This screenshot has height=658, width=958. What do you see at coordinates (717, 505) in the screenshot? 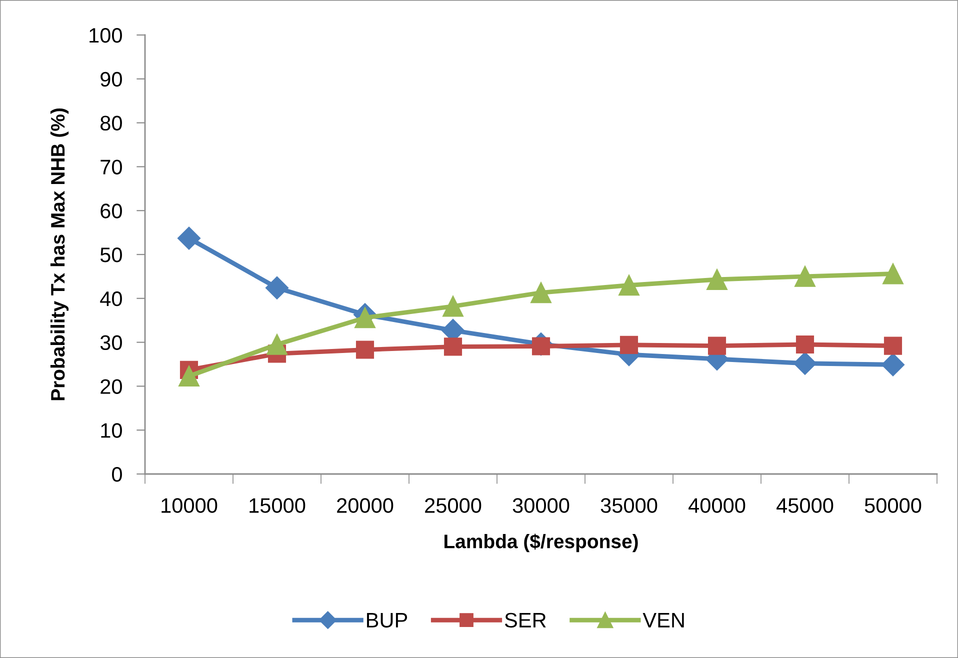
I see `x-tick-label: 40000` at bounding box center [717, 505].